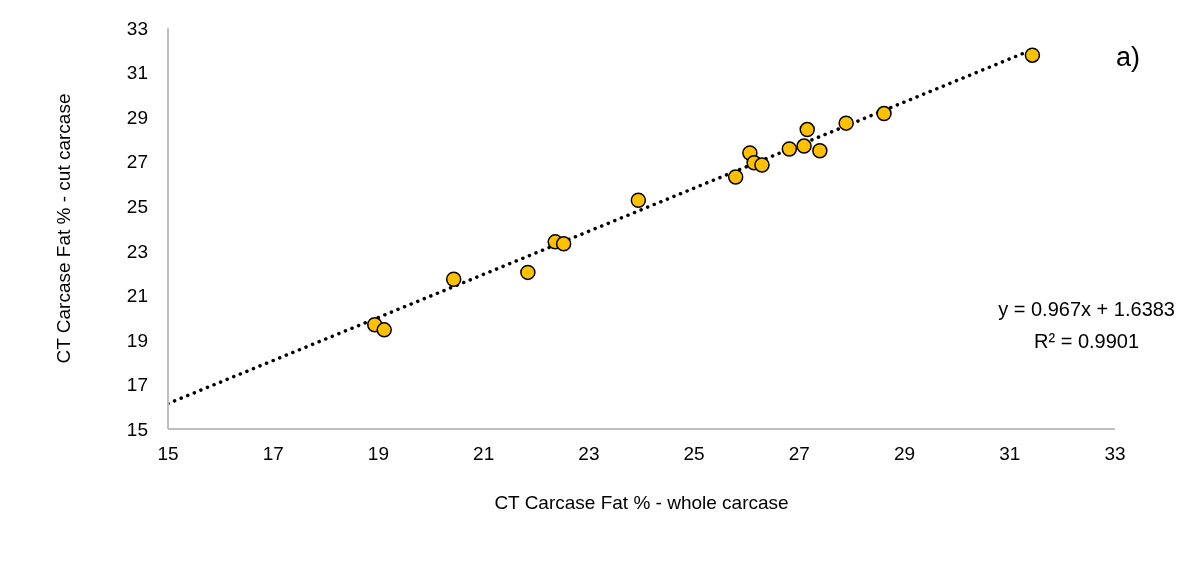  Describe the element at coordinates (1010, 454) in the screenshot. I see `x-tick-label: 31` at that location.